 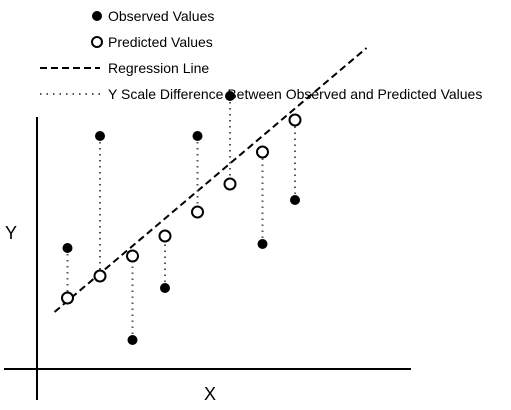 What do you see at coordinates (210, 394) in the screenshot?
I see `x-axis-label: X` at bounding box center [210, 394].